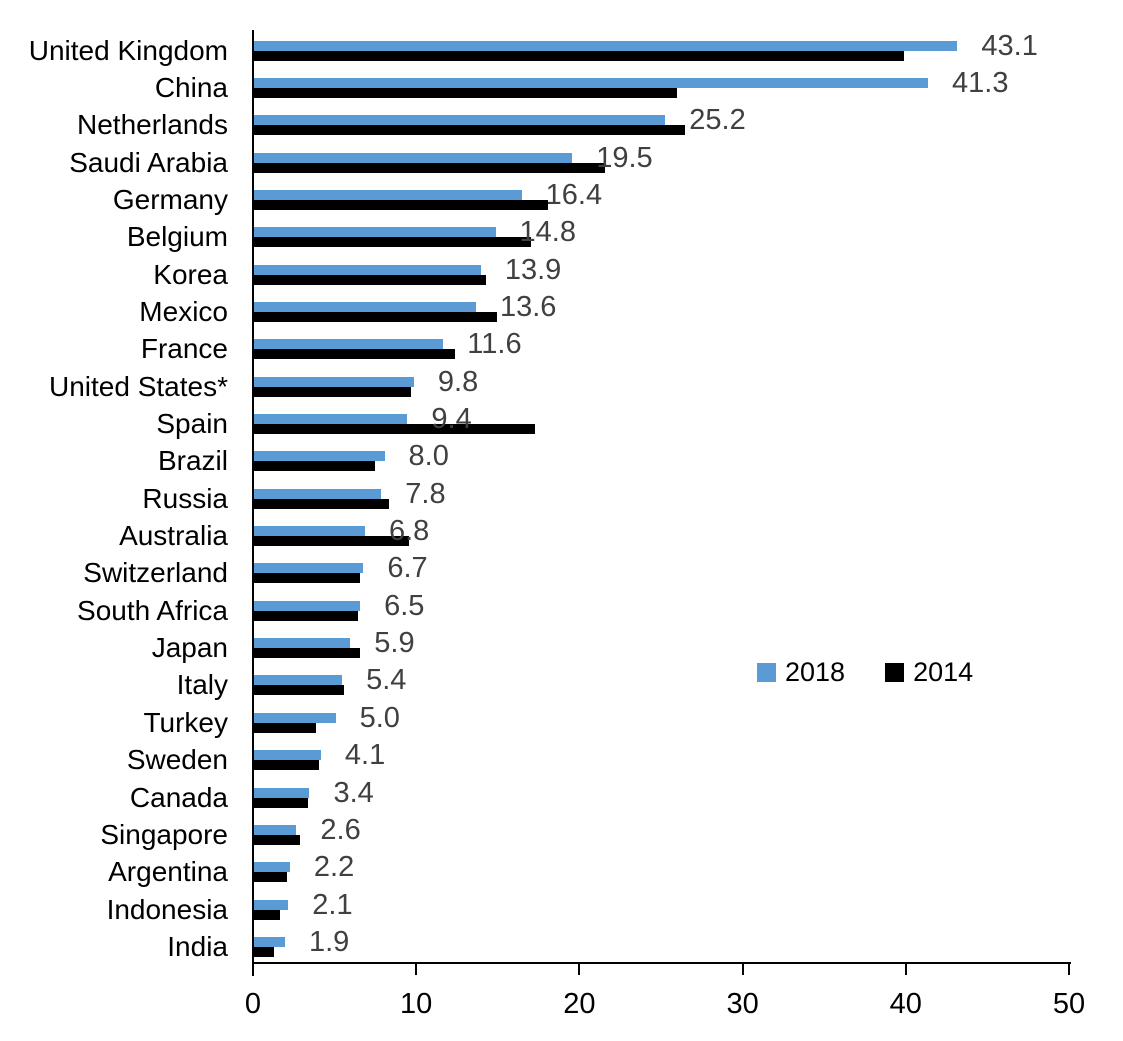 The image size is (1123, 1041). What do you see at coordinates (379, 717) in the screenshot?
I see `data-label-turkey: 5.0` at bounding box center [379, 717].